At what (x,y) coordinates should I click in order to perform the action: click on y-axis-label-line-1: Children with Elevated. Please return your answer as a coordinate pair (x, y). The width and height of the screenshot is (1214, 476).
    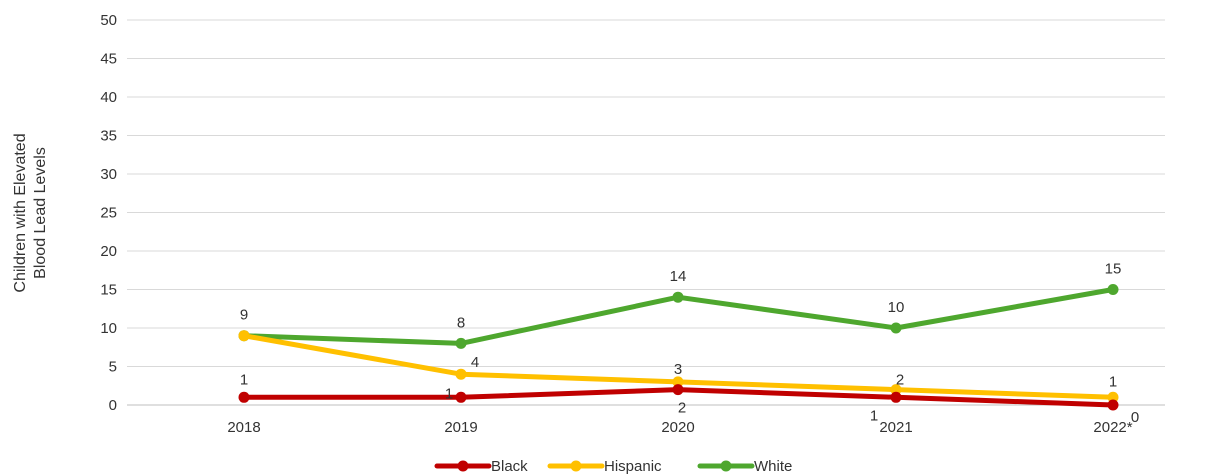
    Looking at the image, I should click on (20, 212).